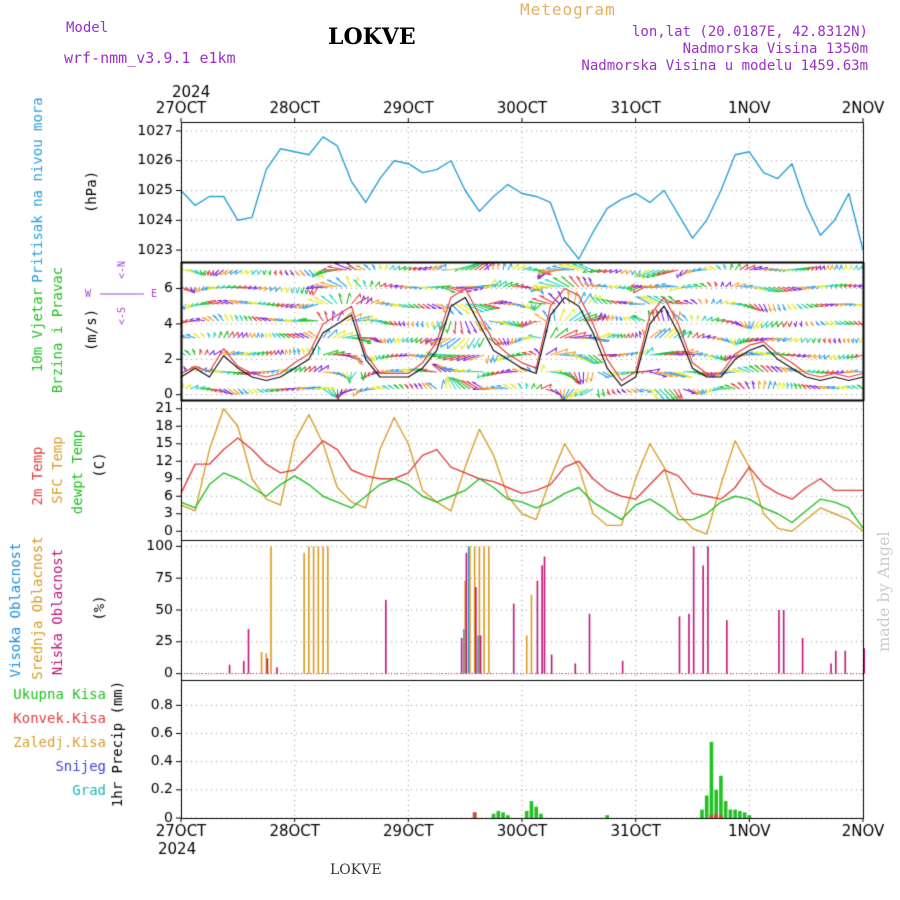 The height and width of the screenshot is (900, 900). Describe the element at coordinates (87, 28) in the screenshot. I see `model-label: Model` at that location.